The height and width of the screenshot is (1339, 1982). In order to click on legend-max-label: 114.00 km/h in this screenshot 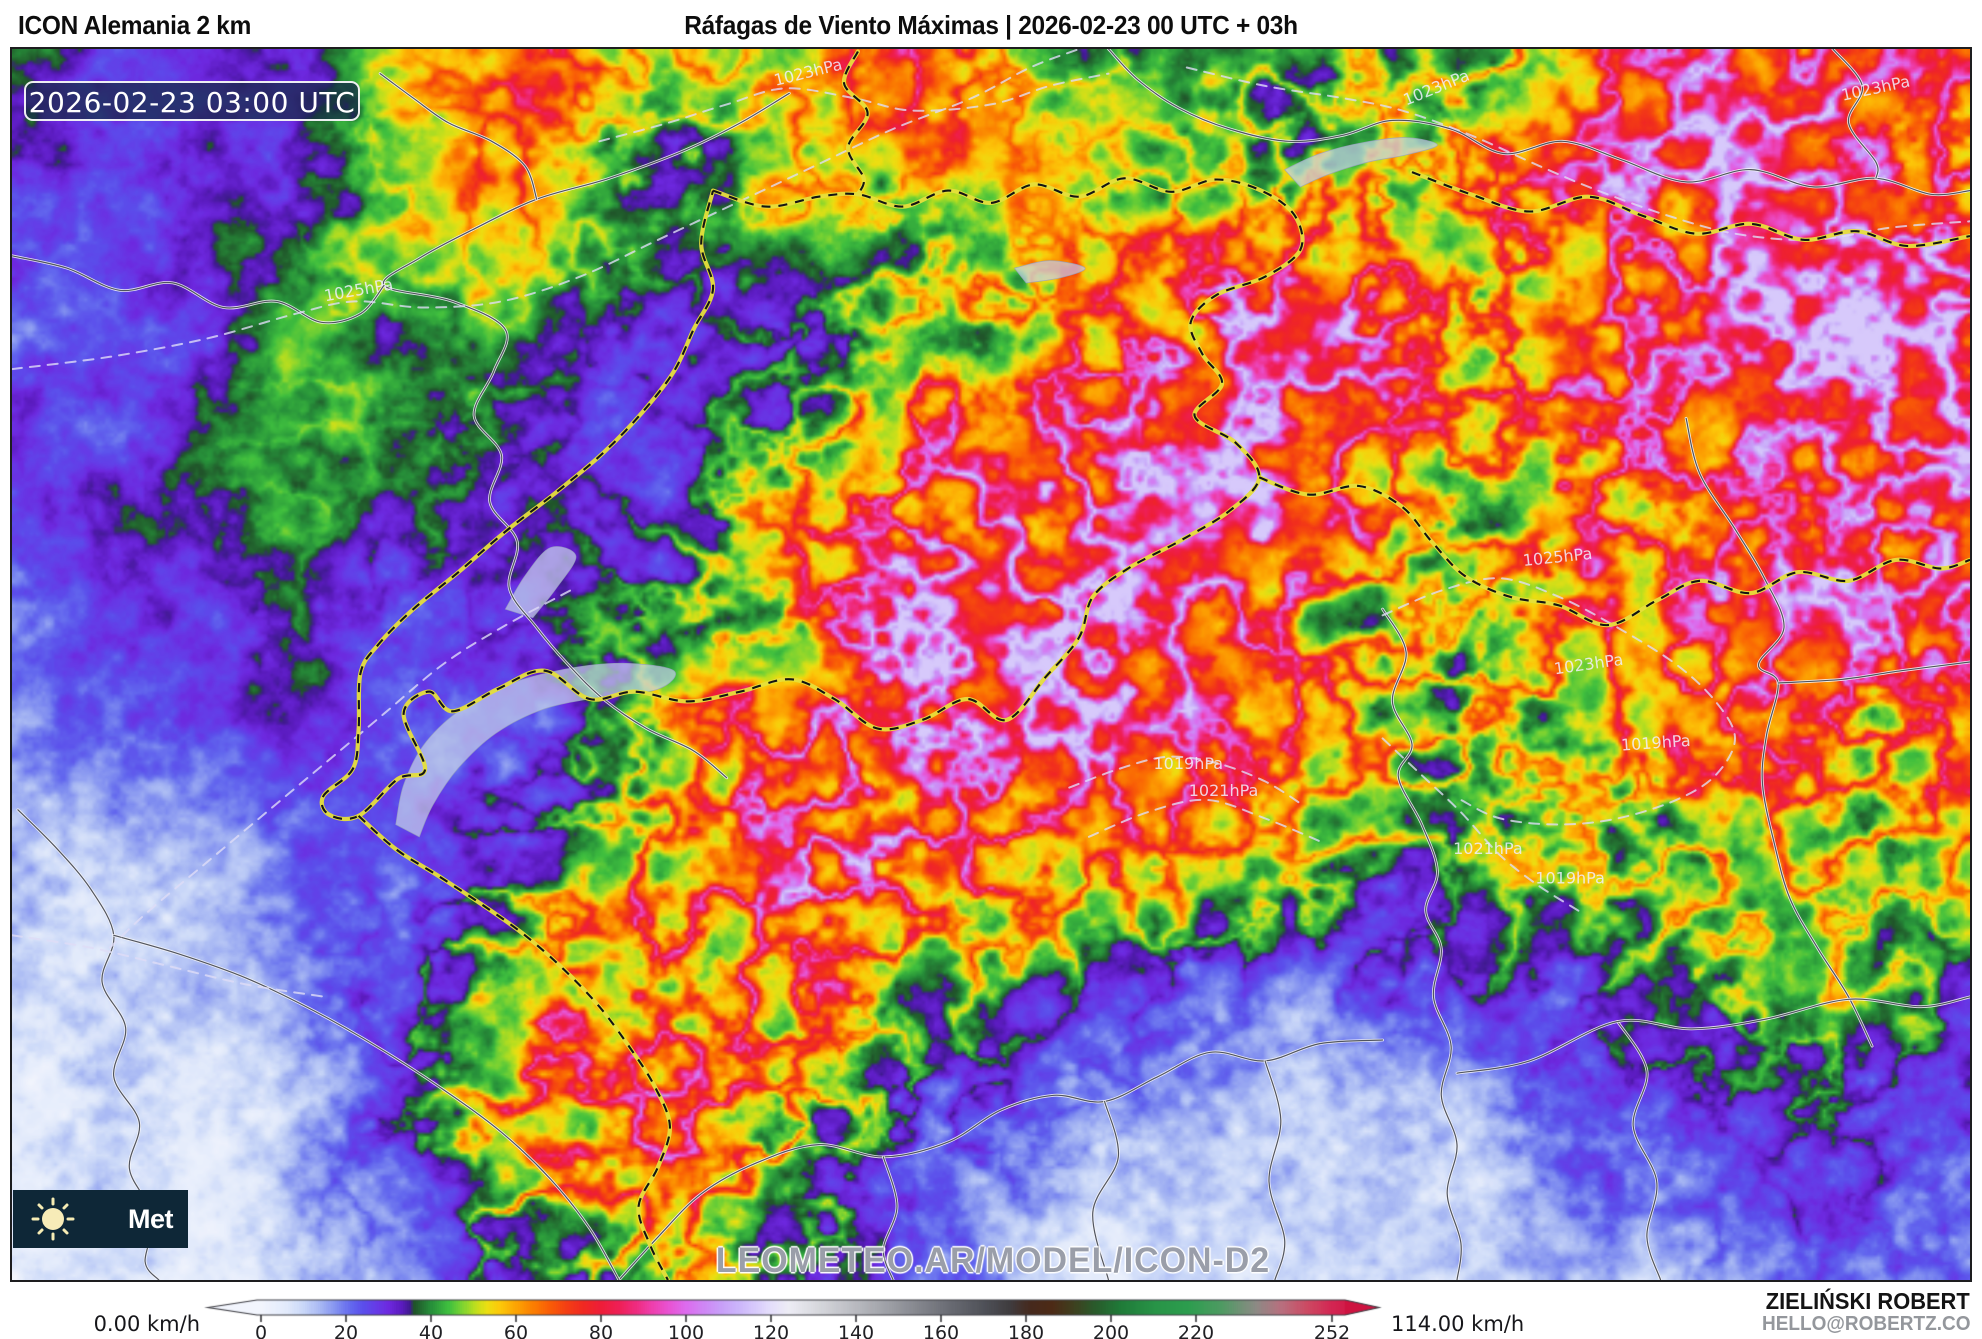, I will do `click(1458, 1324)`.